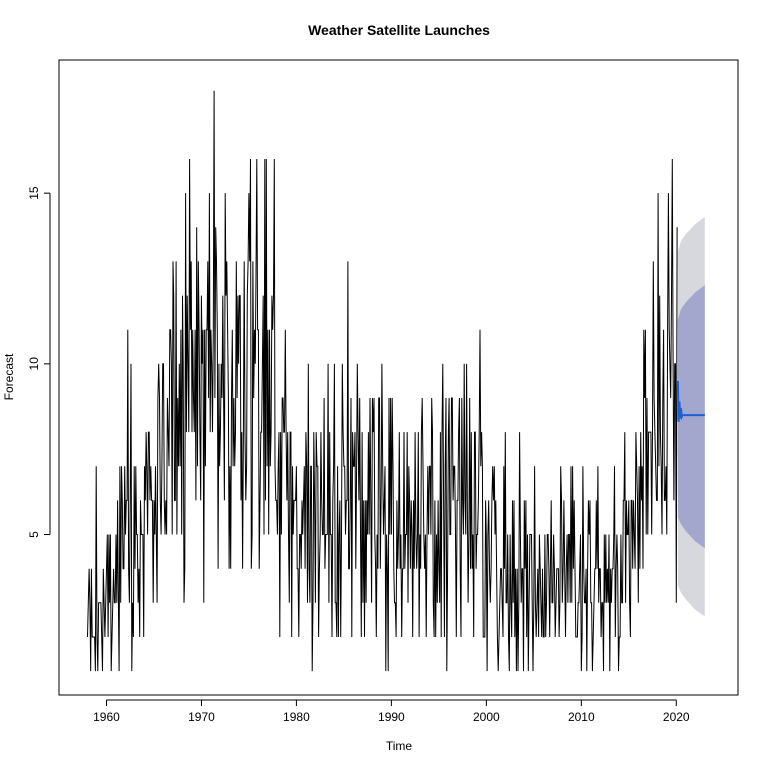 The height and width of the screenshot is (768, 768). Describe the element at coordinates (581, 717) in the screenshot. I see `x-tick-label: 2010` at that location.